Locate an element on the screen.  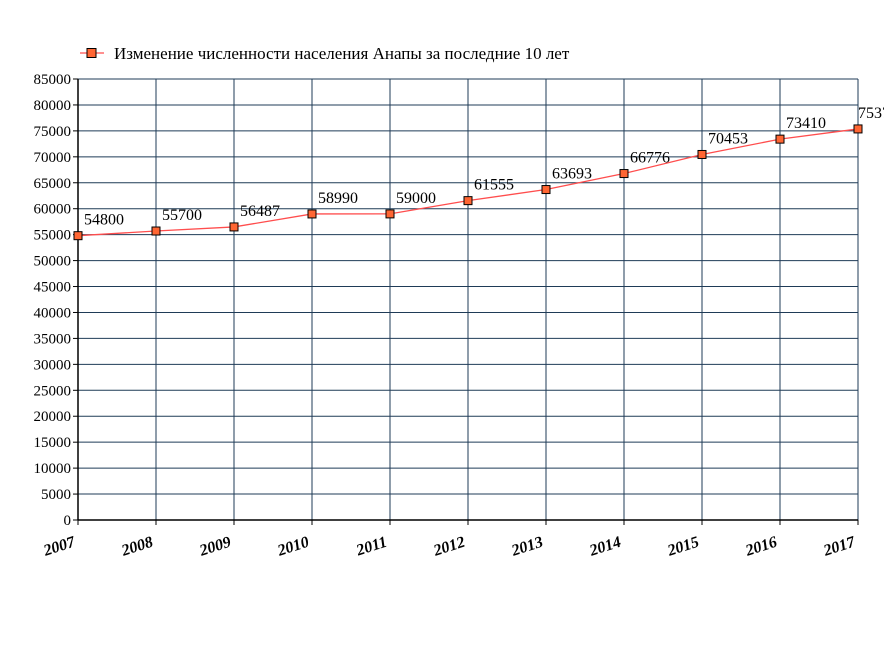
y-tick-label: 15000 is located at coordinates (53, 443).